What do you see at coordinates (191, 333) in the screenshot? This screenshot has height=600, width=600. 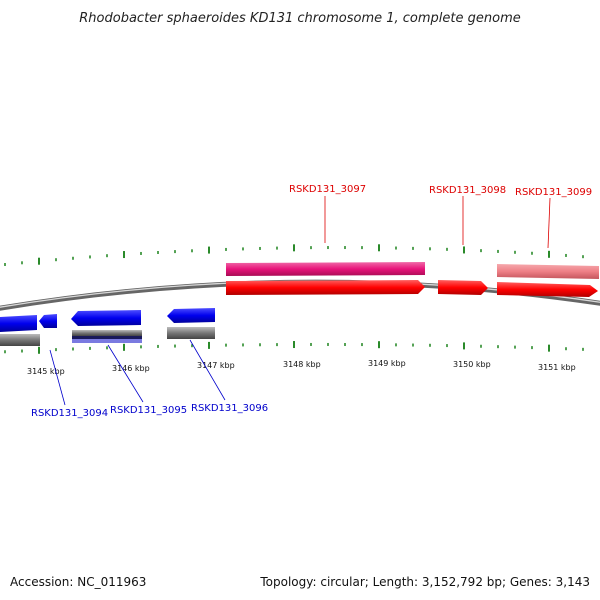 I see `gene-feature-3096-gray` at bounding box center [191, 333].